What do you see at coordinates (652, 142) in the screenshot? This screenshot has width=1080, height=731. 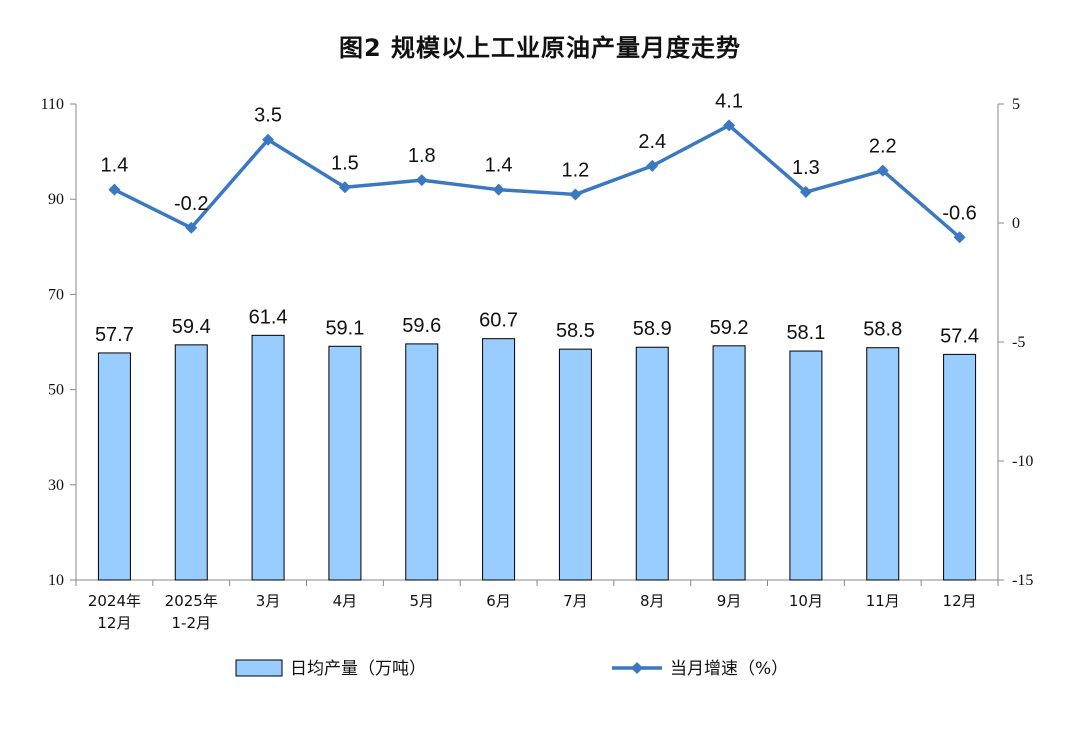 I see `line-value-label: 2.4` at bounding box center [652, 142].